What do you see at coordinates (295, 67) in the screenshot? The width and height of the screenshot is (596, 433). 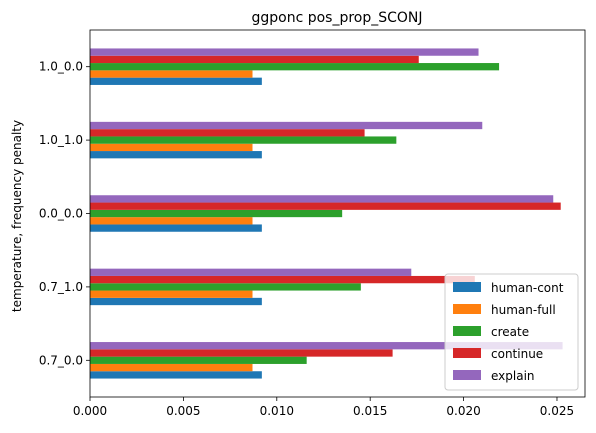 I see `bar-create-1.0_0.0` at bounding box center [295, 67].